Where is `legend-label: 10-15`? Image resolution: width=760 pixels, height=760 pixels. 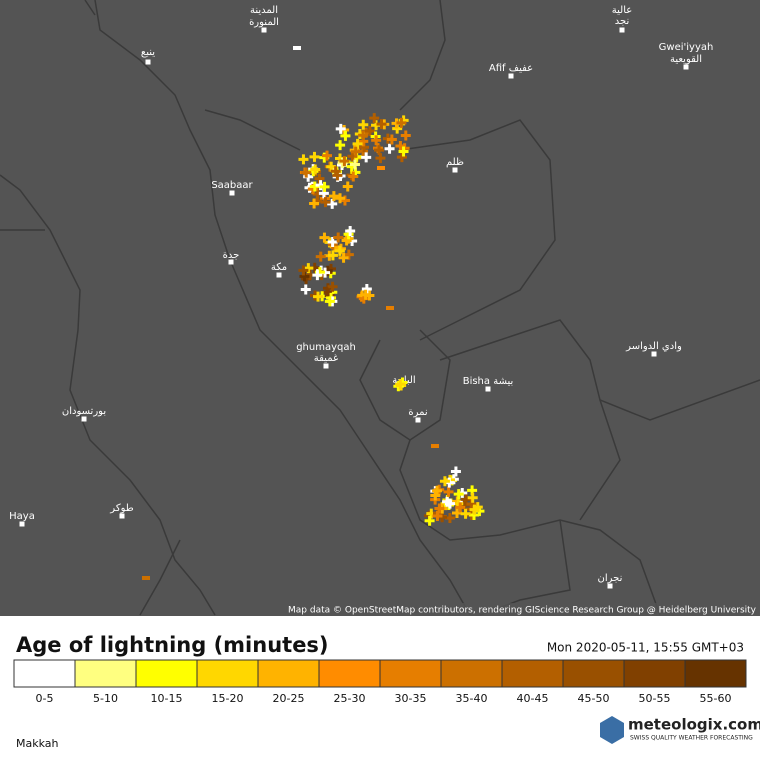 legend-label: 10-15 is located at coordinates (167, 698).